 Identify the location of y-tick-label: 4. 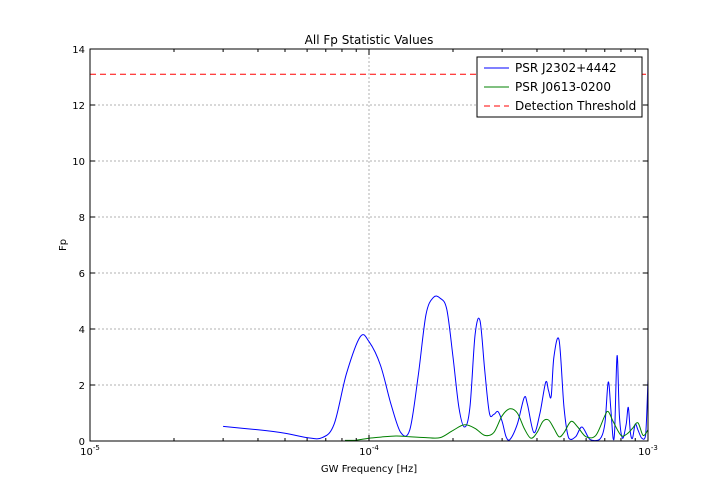
(82, 330).